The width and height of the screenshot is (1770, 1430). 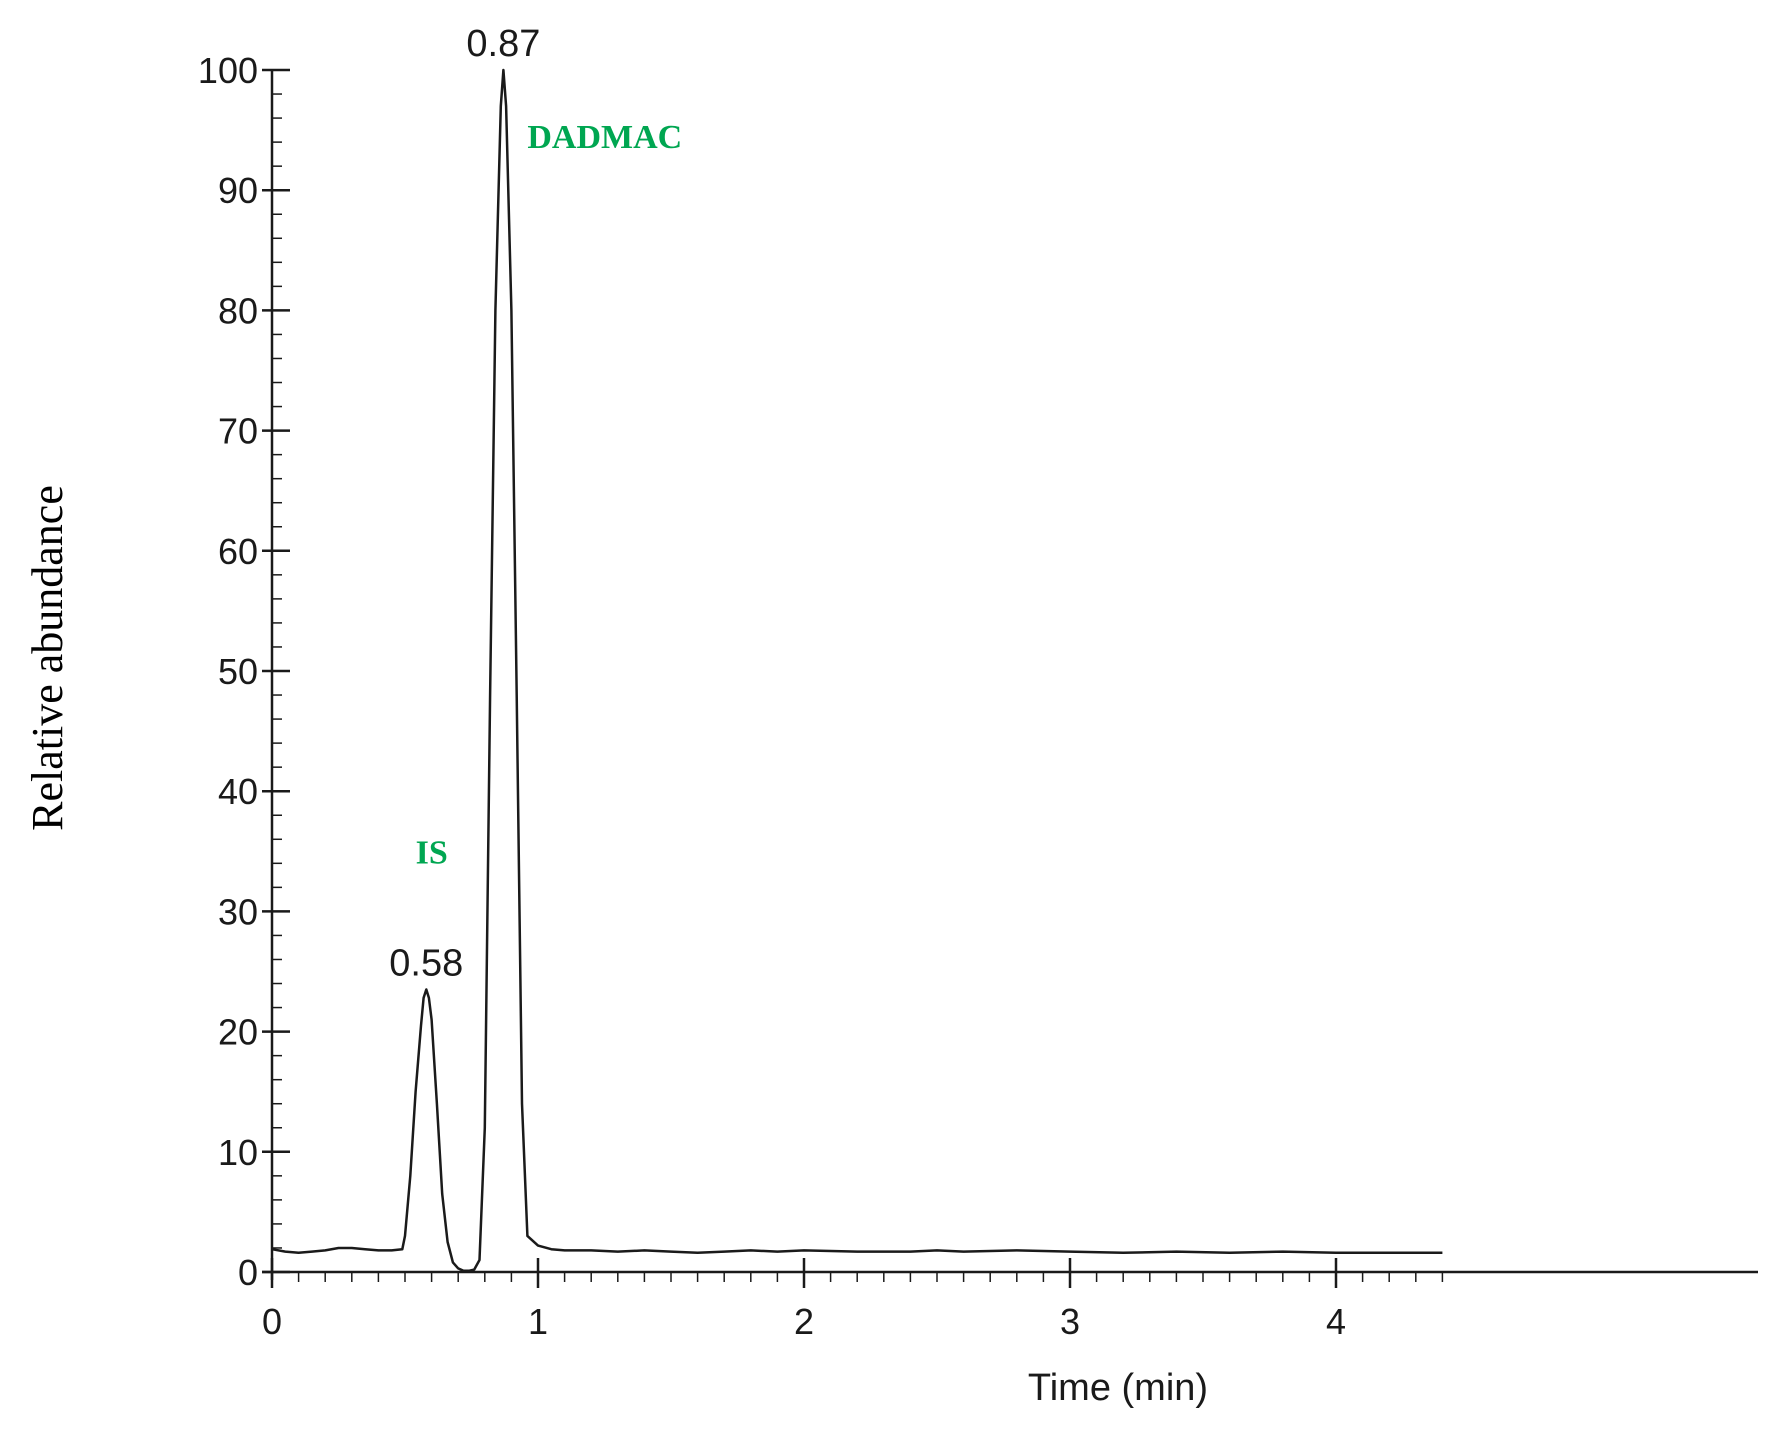 I want to click on y-tick-label: 20, so click(x=238, y=1032).